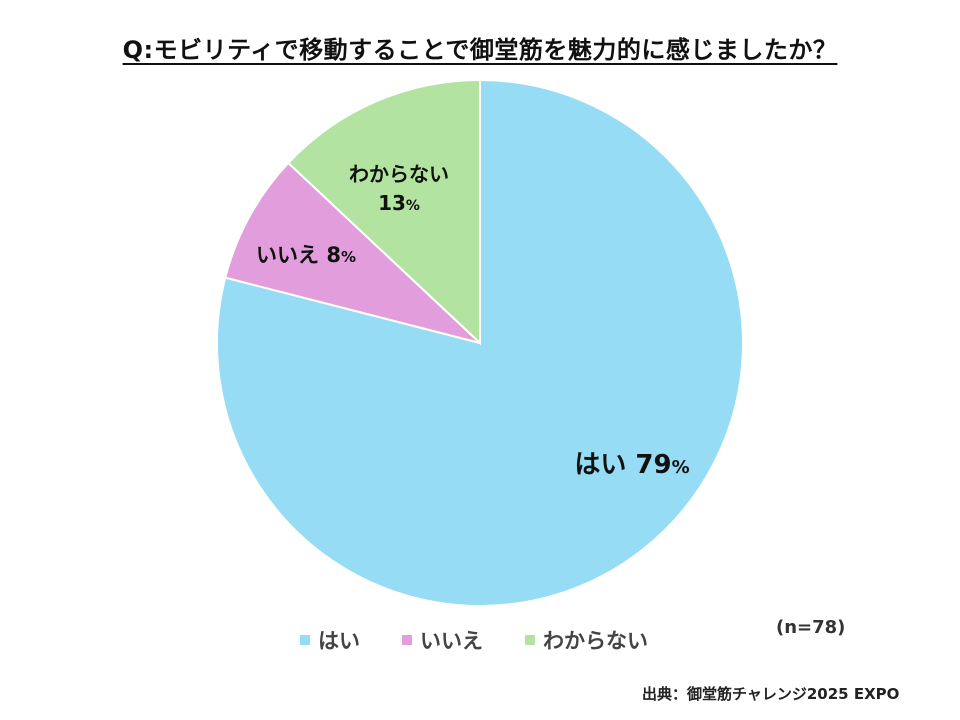 Image resolution: width=960 pixels, height=720 pixels. I want to click on legend-label-unknown: わからない, so click(595, 641).